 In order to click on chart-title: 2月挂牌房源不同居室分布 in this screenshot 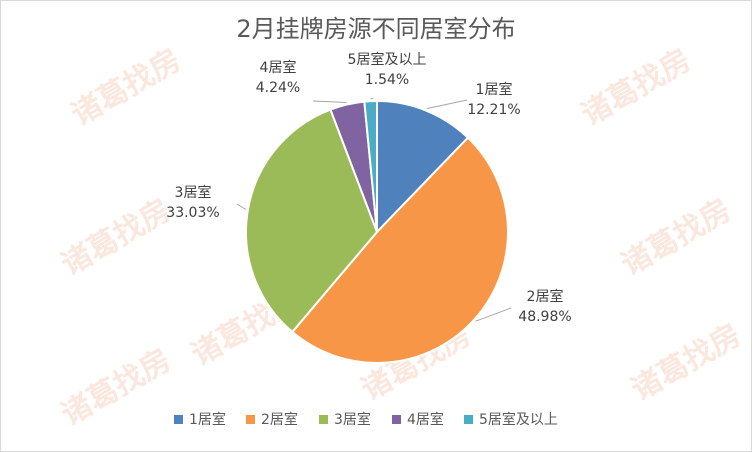, I will do `click(375, 29)`.